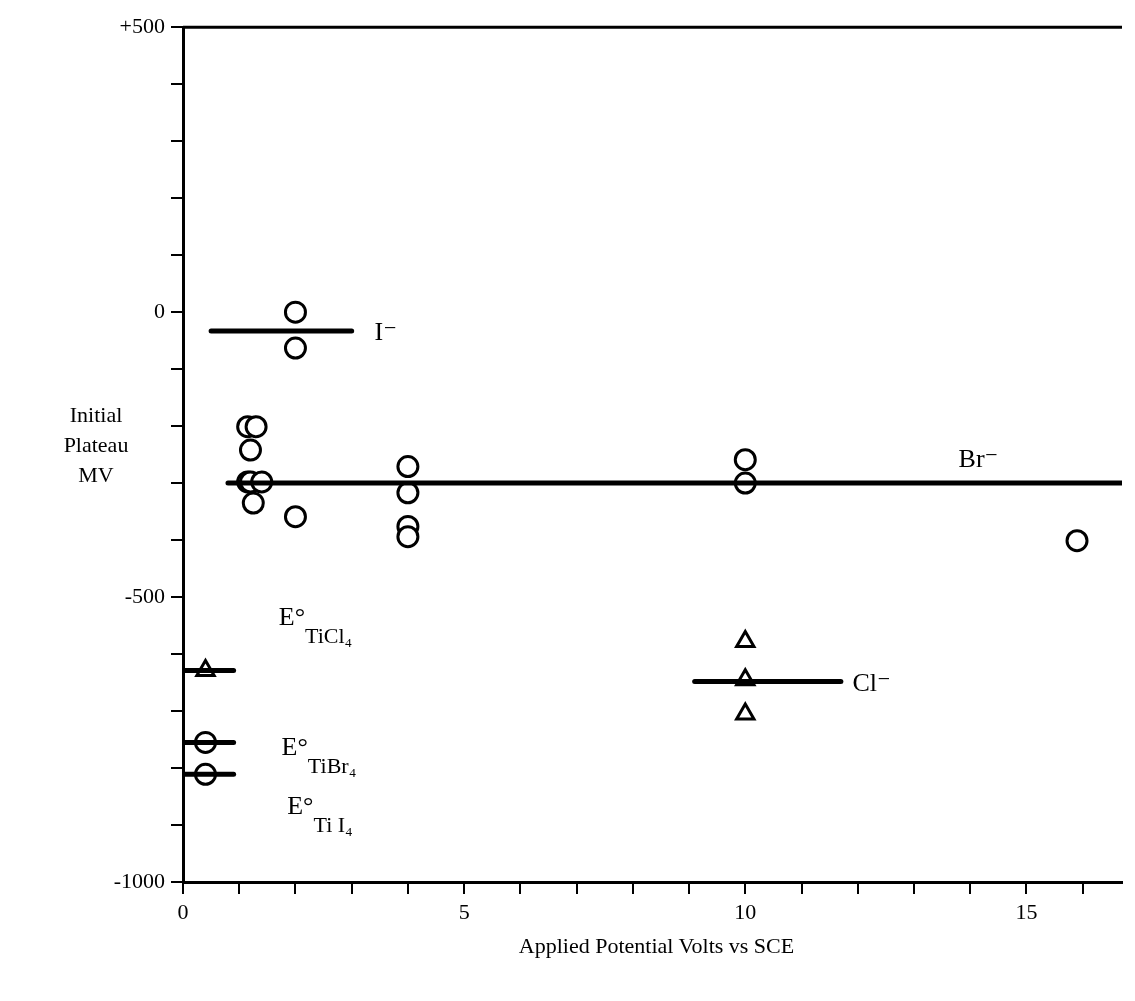 This screenshot has width=1135, height=1001. I want to click on x-tick-label: 10, so click(745, 911).